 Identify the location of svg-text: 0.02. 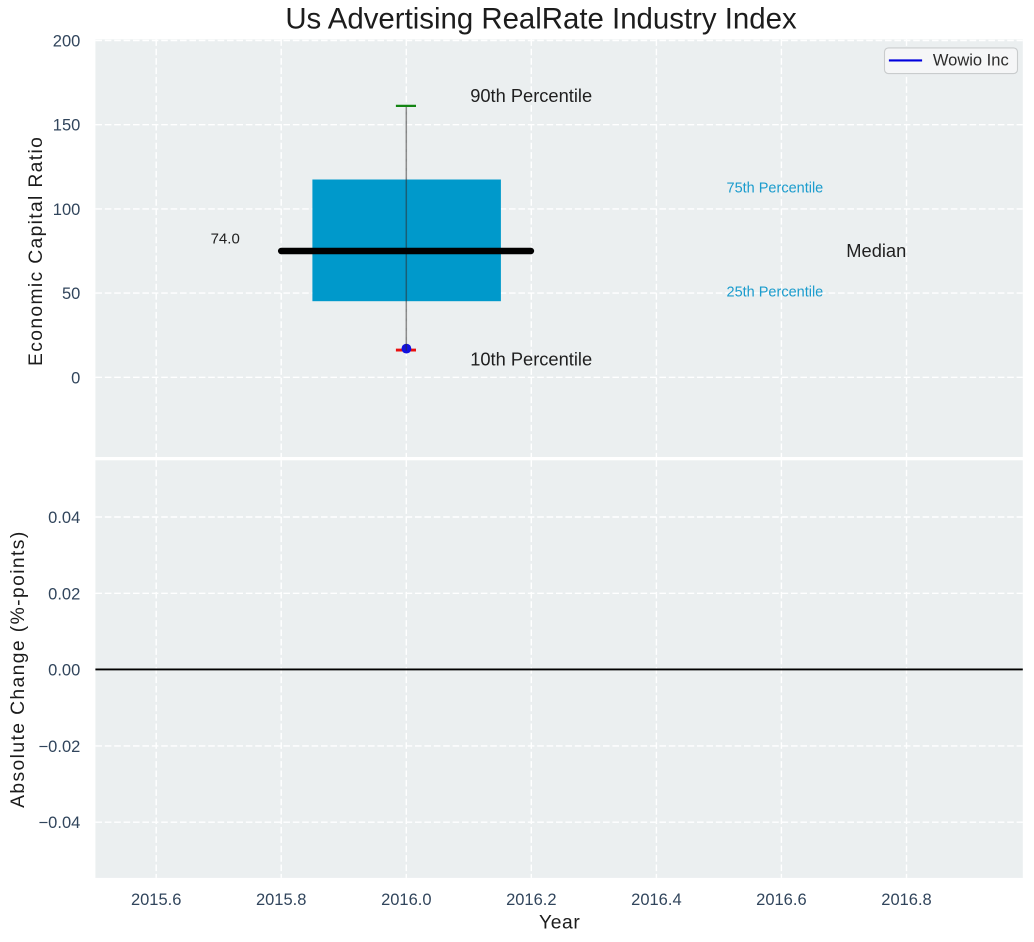
(64, 594).